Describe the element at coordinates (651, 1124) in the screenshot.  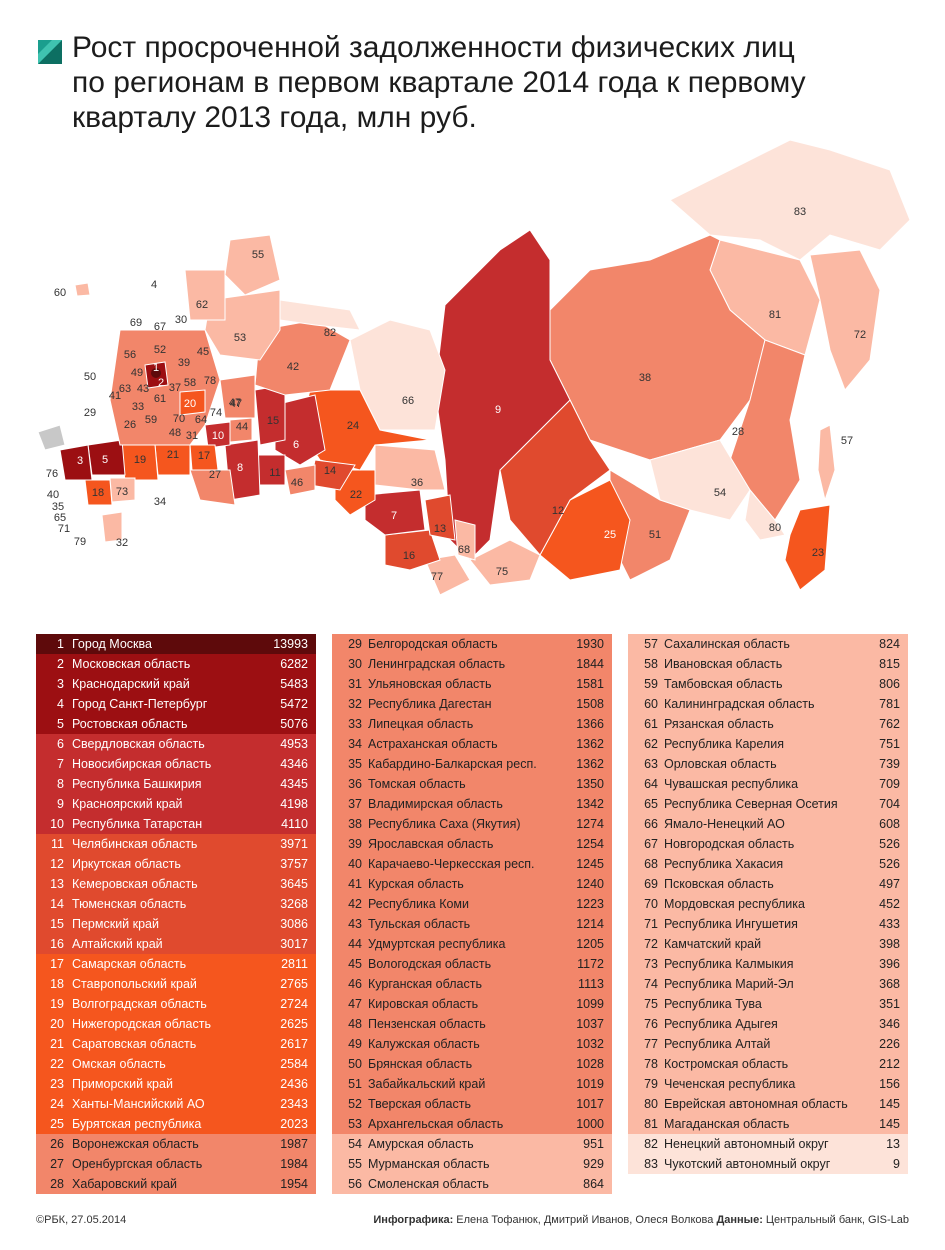
I see `region-rank: 81` at that location.